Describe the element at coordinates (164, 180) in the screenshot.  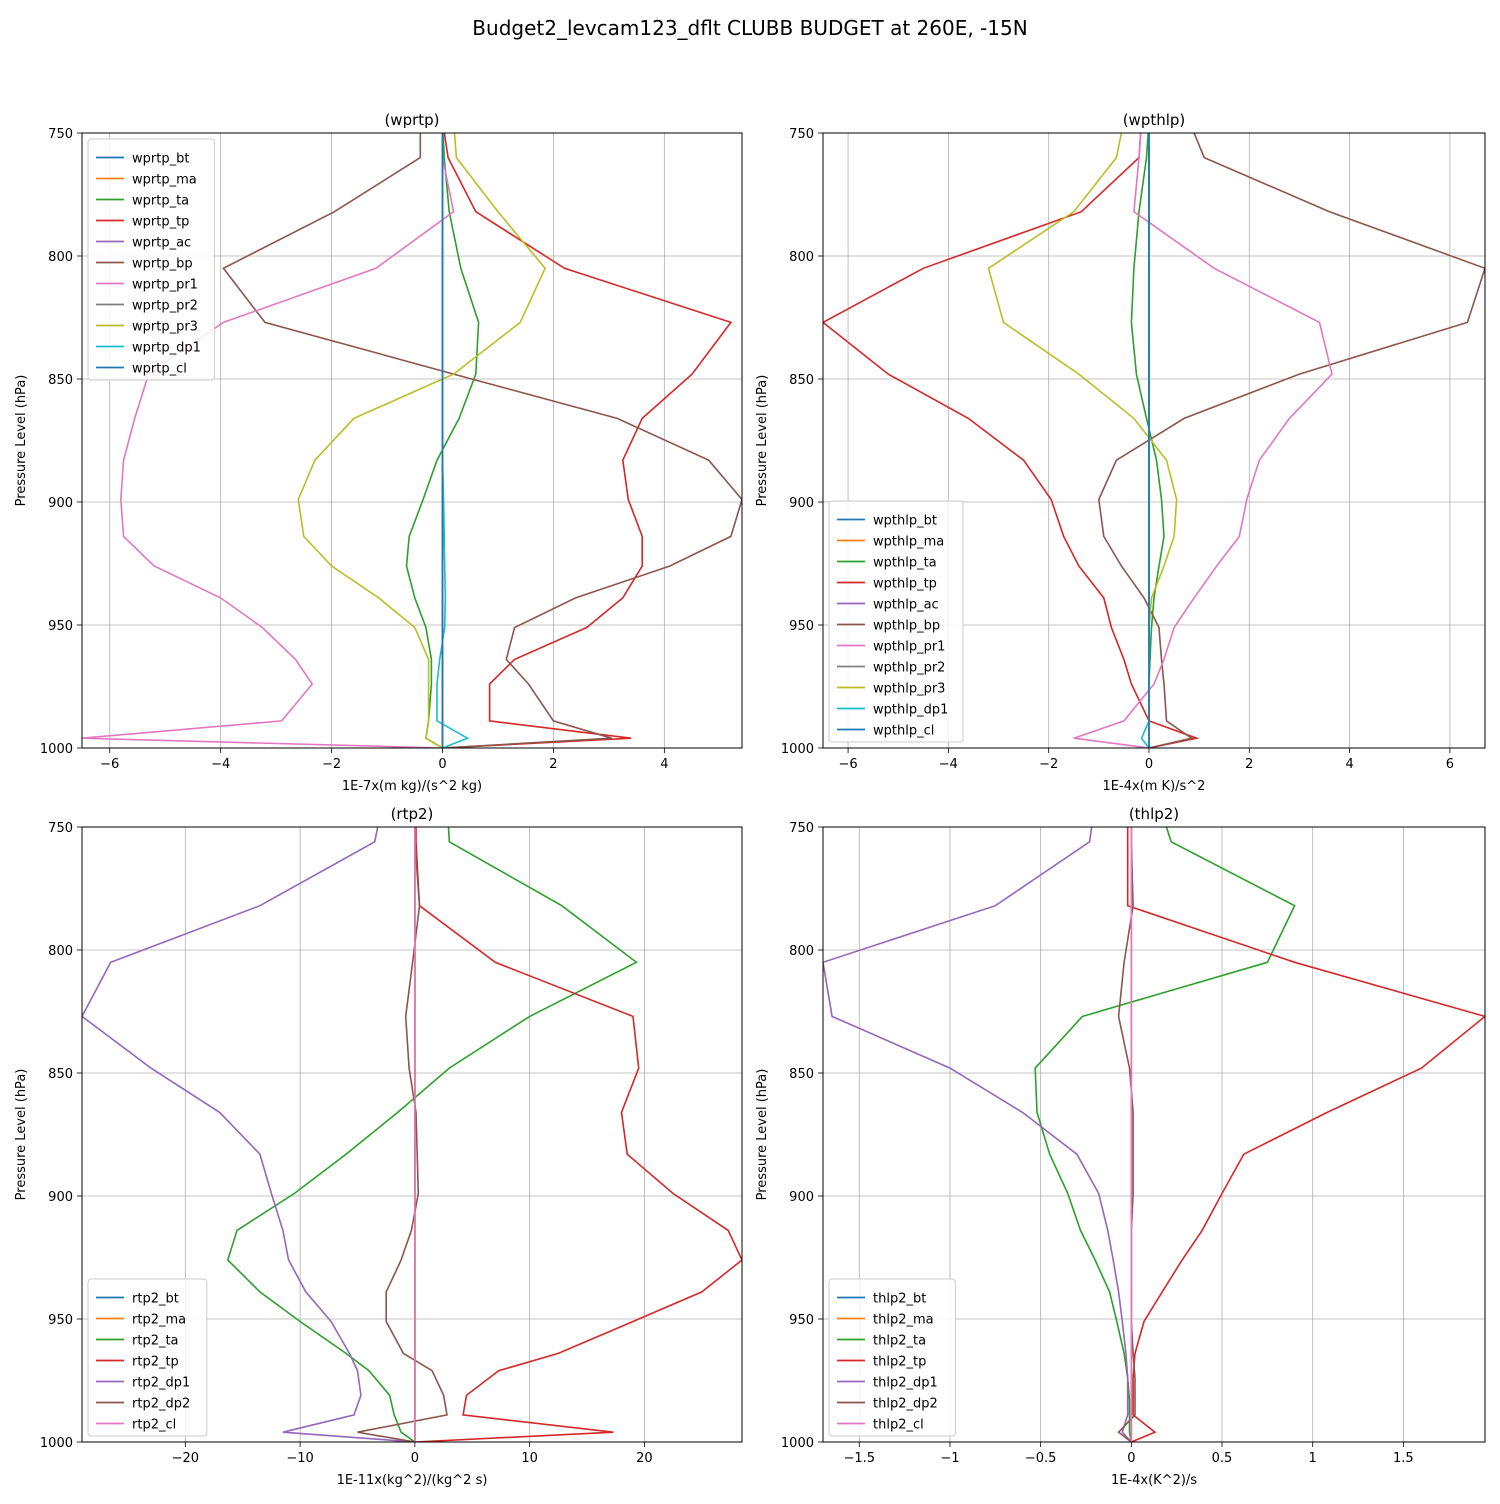
I see `legend-label: wprtp_ma` at that location.